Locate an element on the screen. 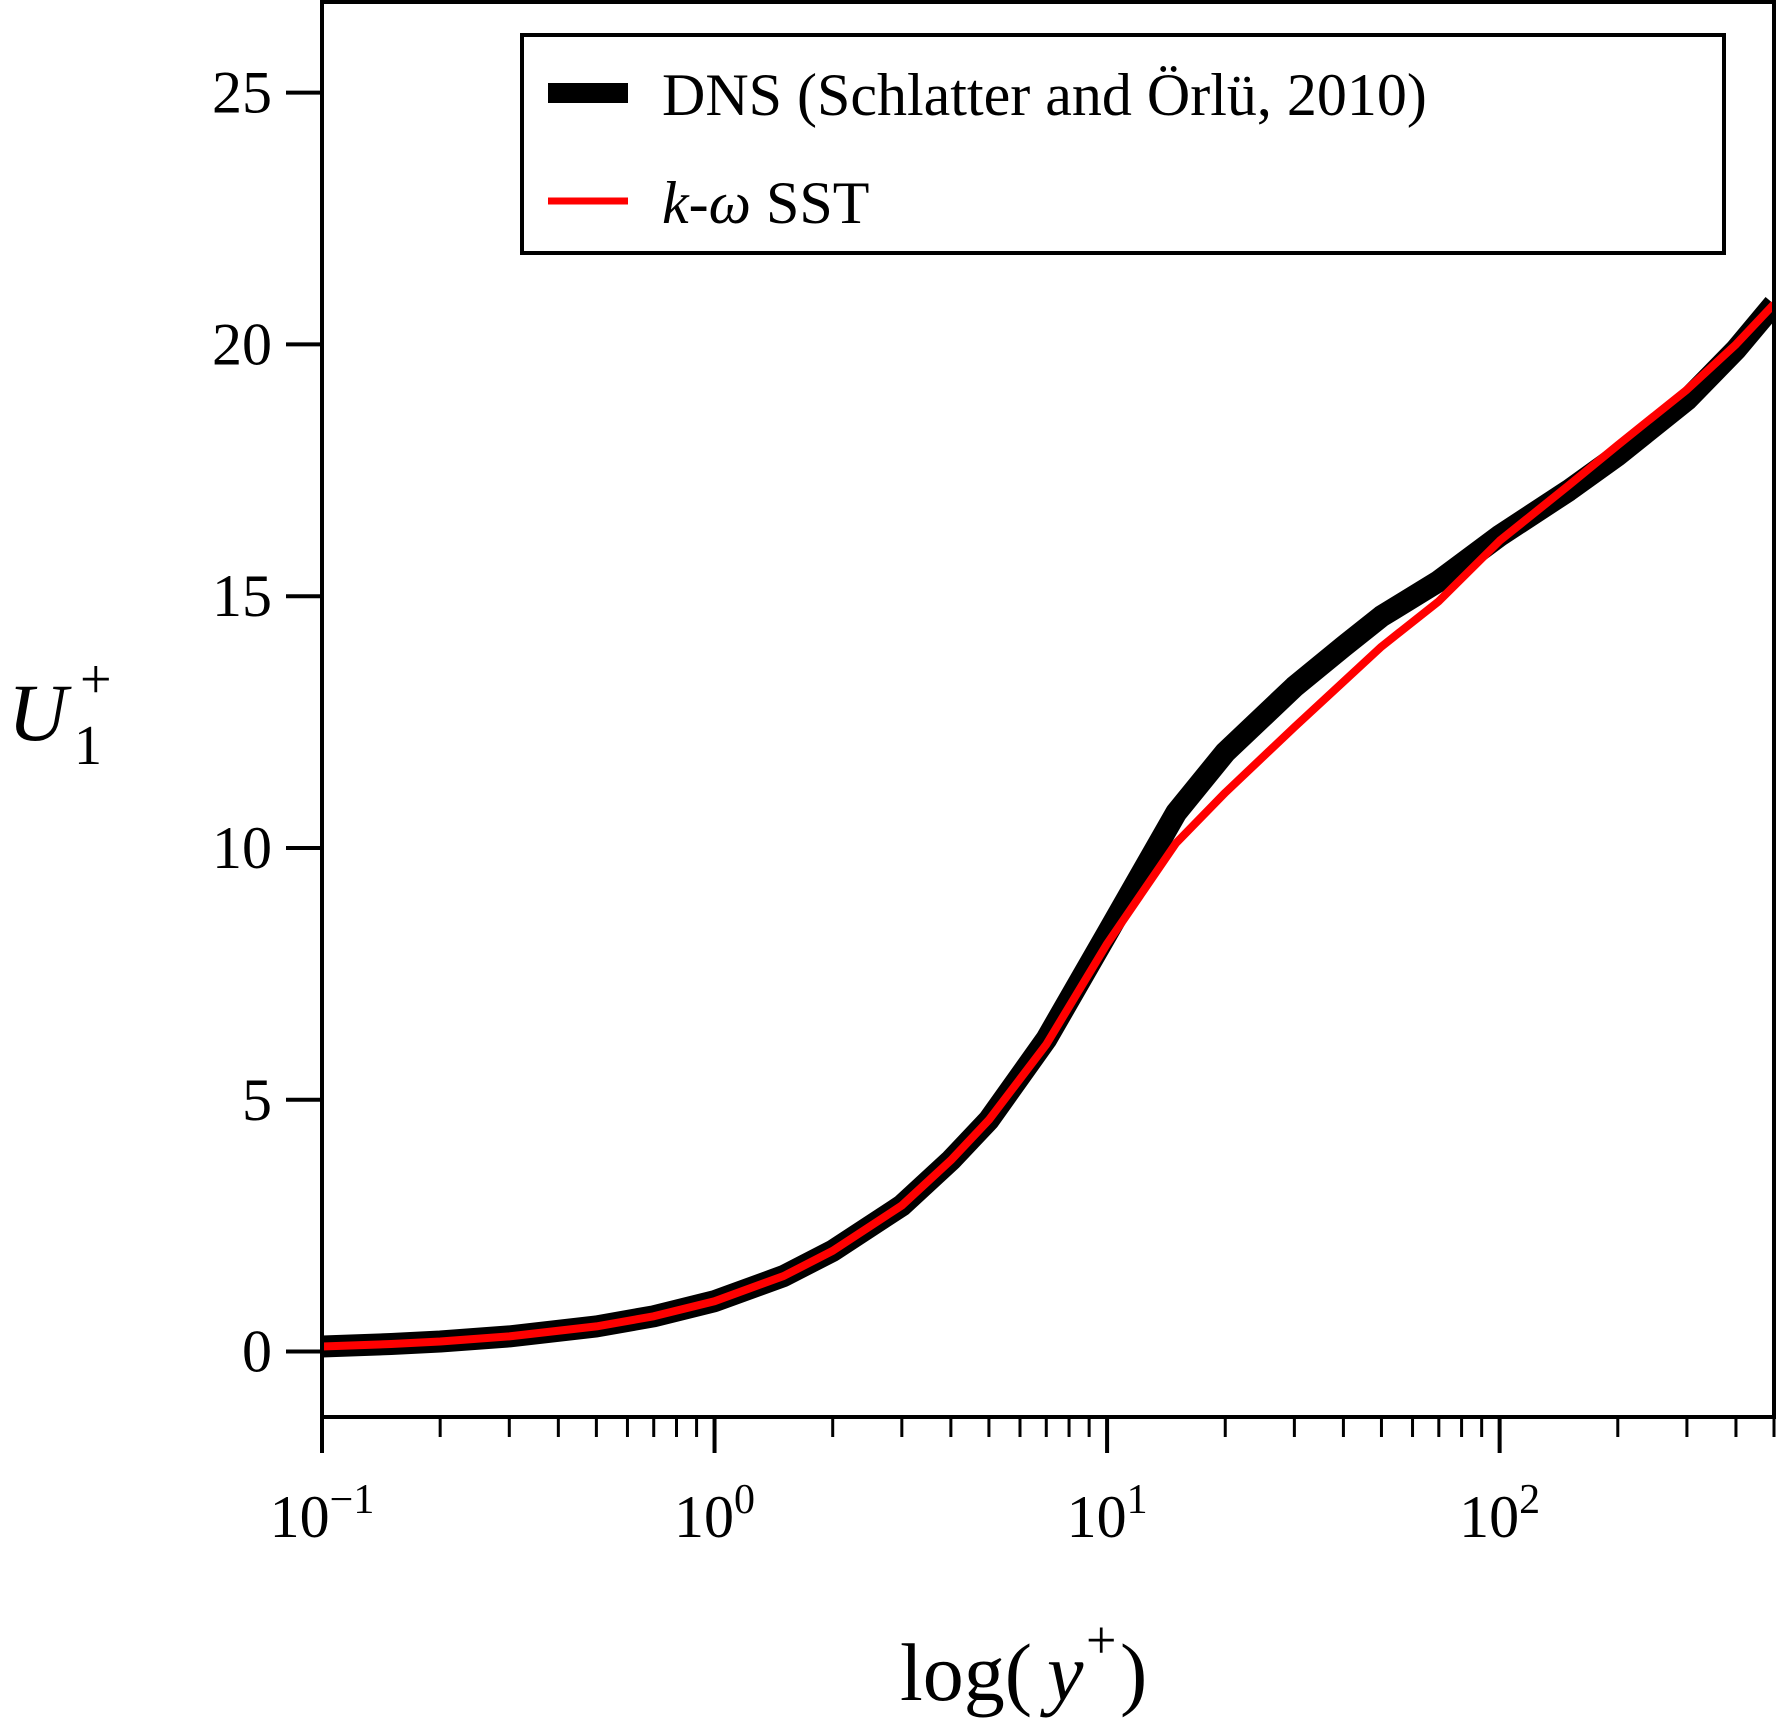 Image resolution: width=1776 pixels, height=1724 pixels. y-tick-label: 5 is located at coordinates (257, 1100).